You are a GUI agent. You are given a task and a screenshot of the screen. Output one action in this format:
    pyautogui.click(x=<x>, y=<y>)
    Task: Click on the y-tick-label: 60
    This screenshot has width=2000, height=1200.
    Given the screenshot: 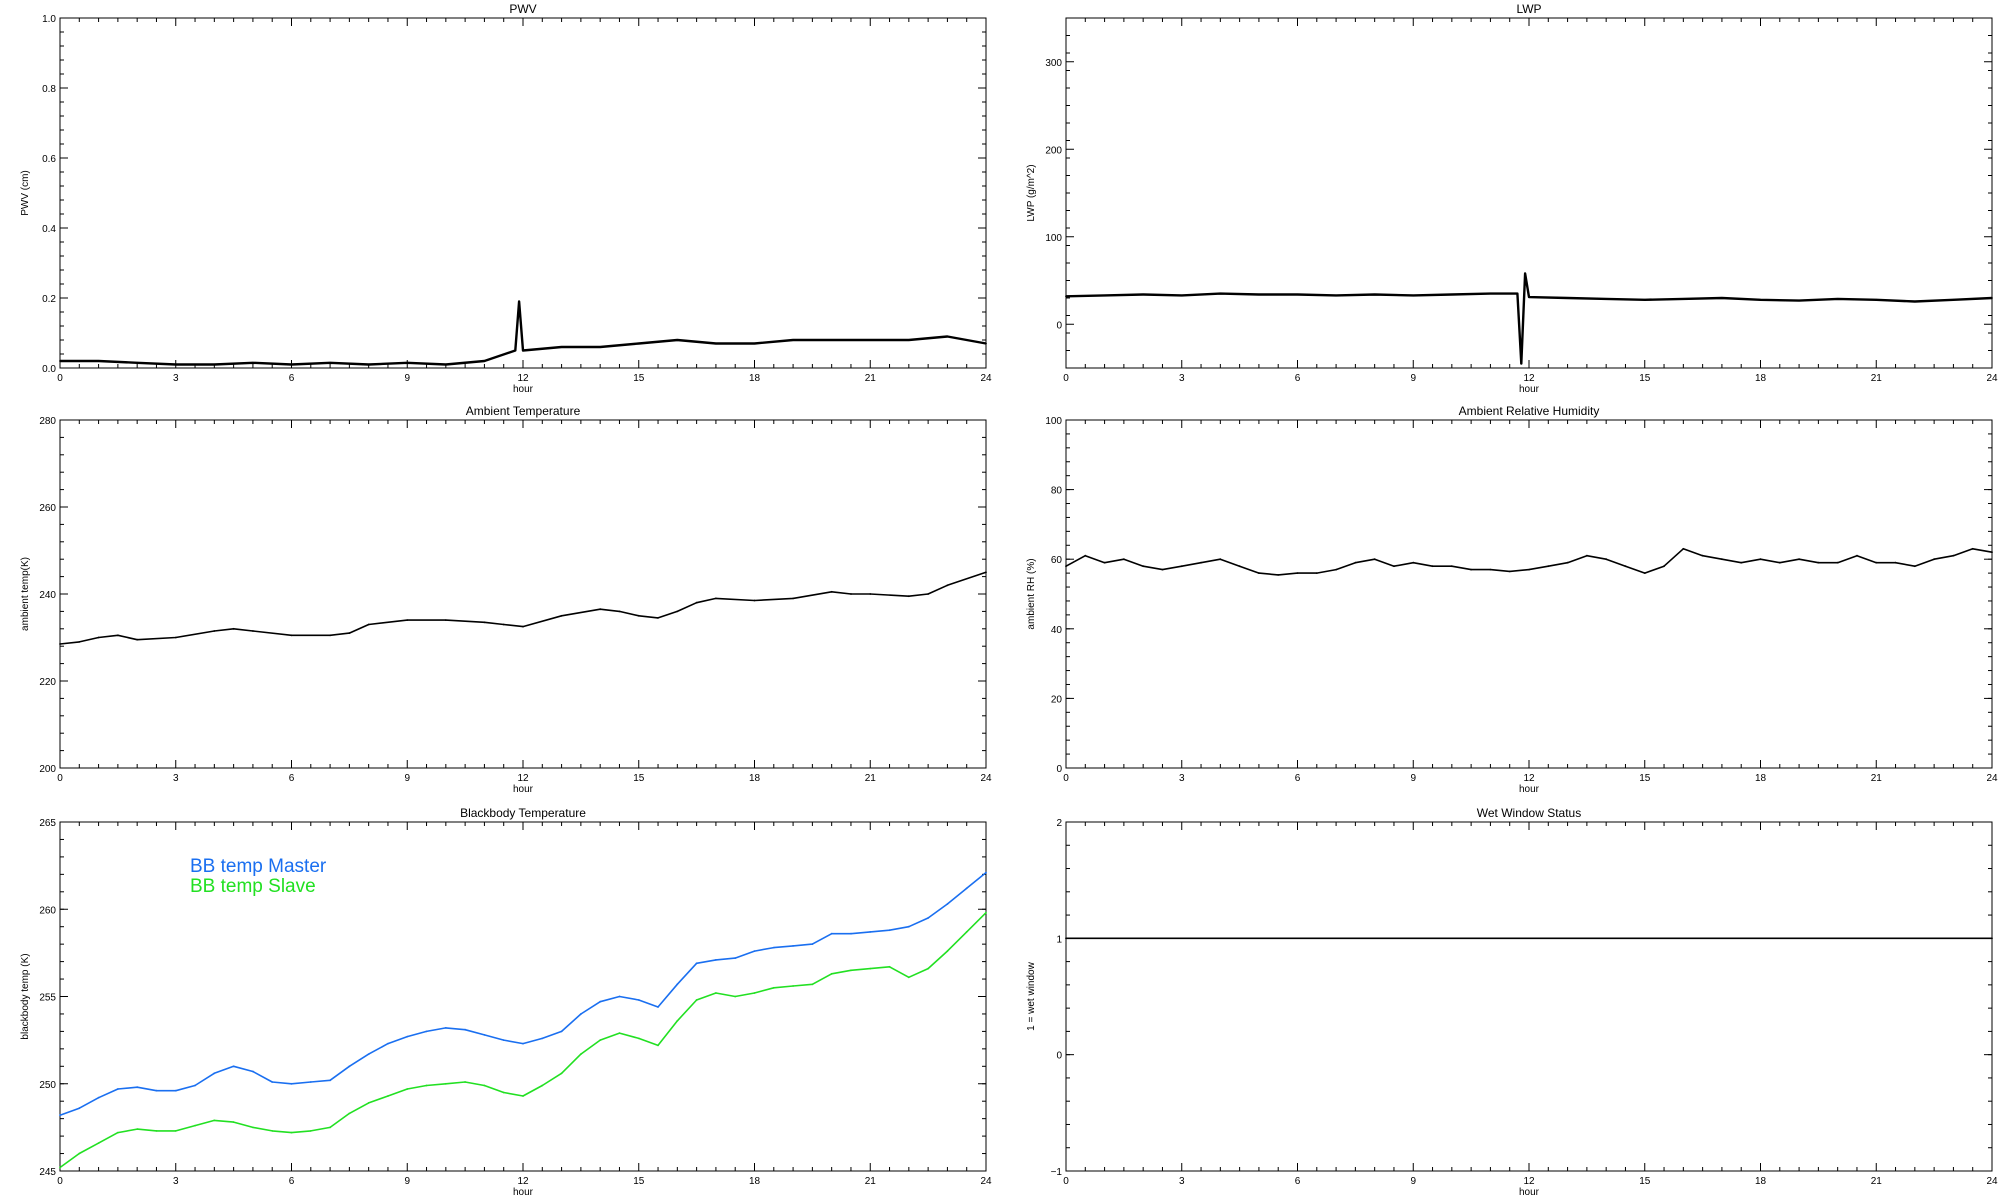 What is the action you would take?
    pyautogui.click(x=1057, y=560)
    